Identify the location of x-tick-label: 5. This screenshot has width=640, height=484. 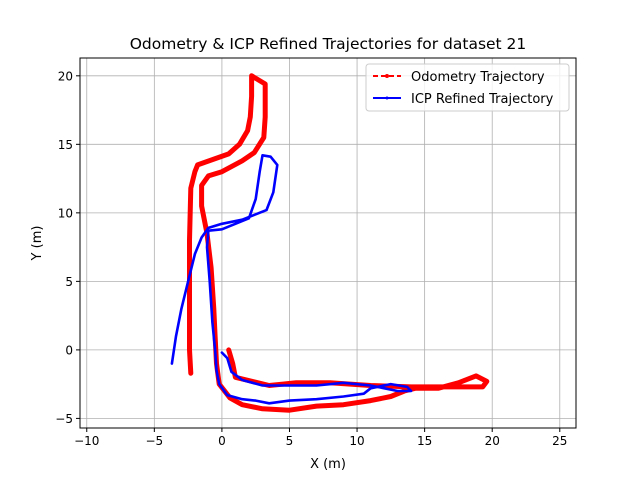
(290, 441).